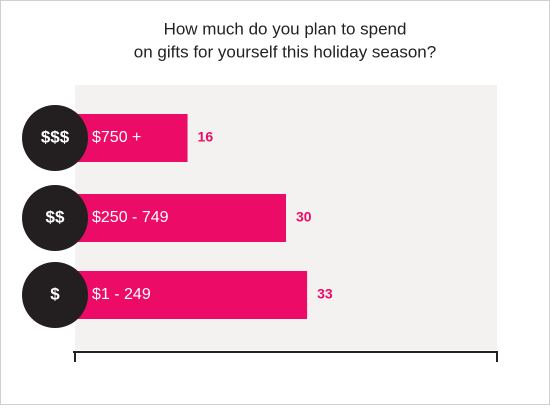 This screenshot has height=410, width=550. Describe the element at coordinates (325, 294) in the screenshot. I see `value-label: 33` at that location.